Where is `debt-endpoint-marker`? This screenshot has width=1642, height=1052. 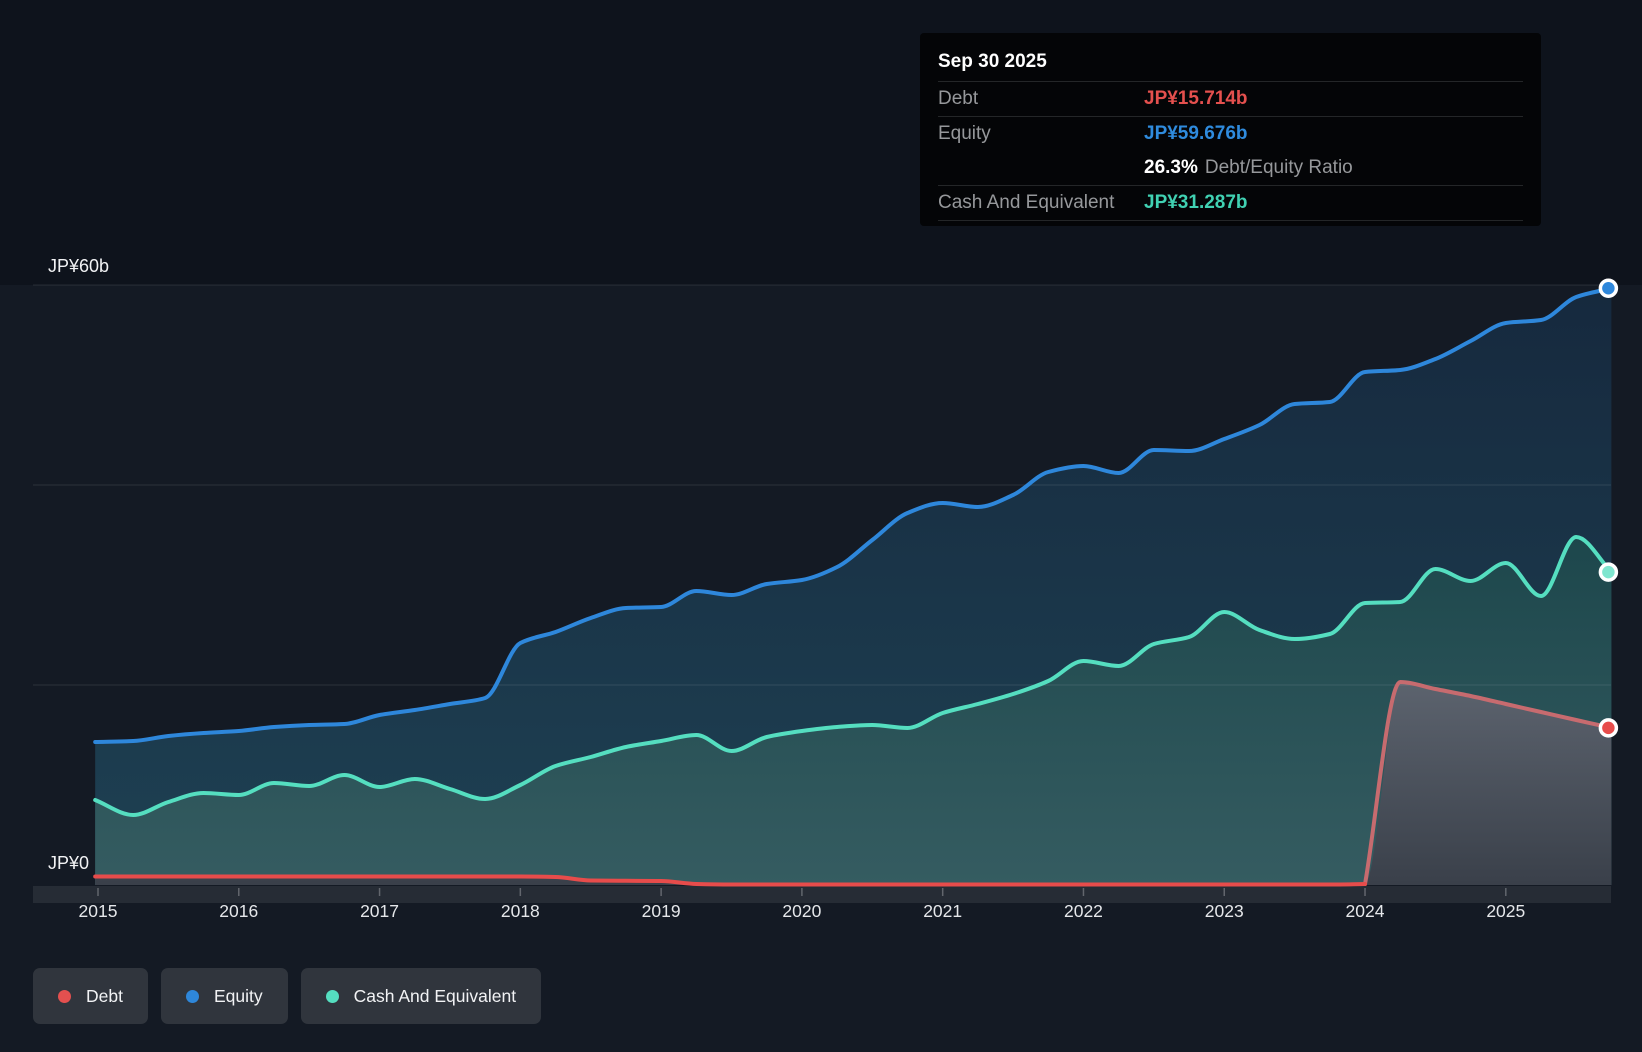 debt-endpoint-marker is located at coordinates (1608, 728).